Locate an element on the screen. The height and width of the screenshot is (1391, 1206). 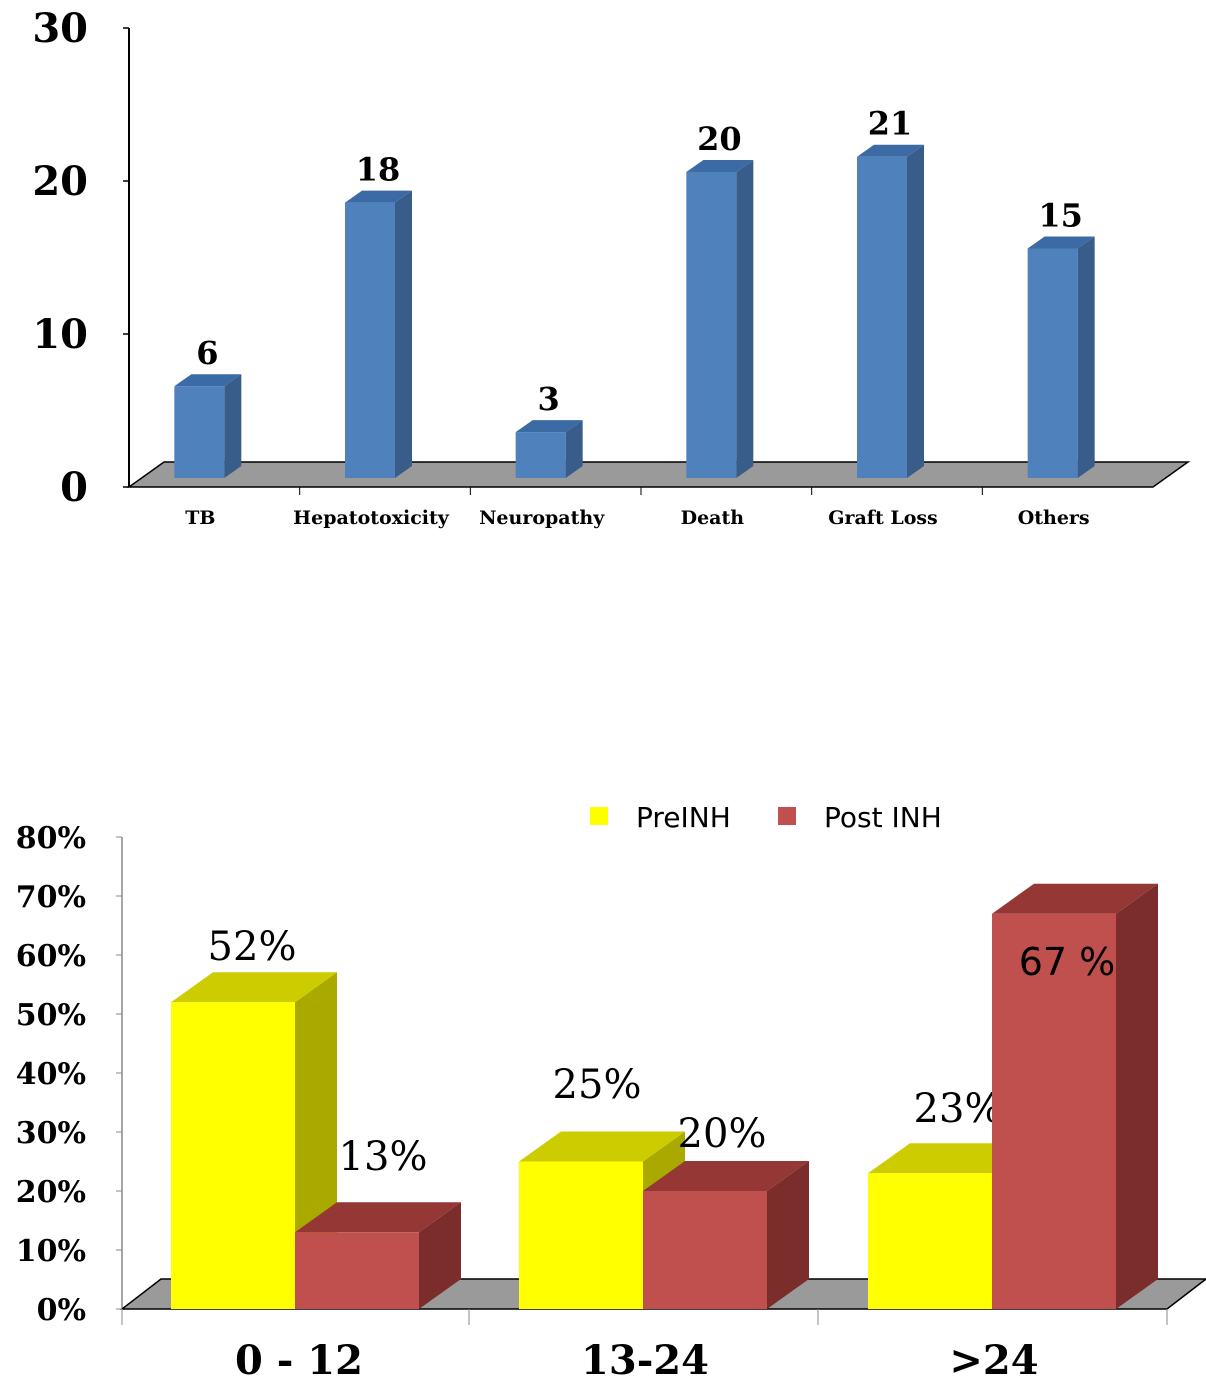
y-tick-label: 10 is located at coordinates (60, 334).